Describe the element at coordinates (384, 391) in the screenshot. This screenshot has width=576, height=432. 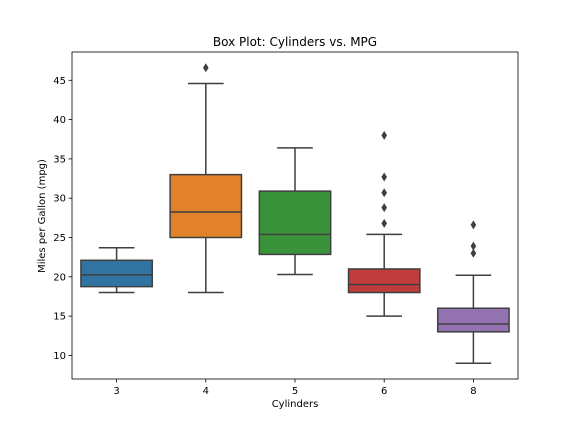
I see `x-tick-label: 6` at that location.